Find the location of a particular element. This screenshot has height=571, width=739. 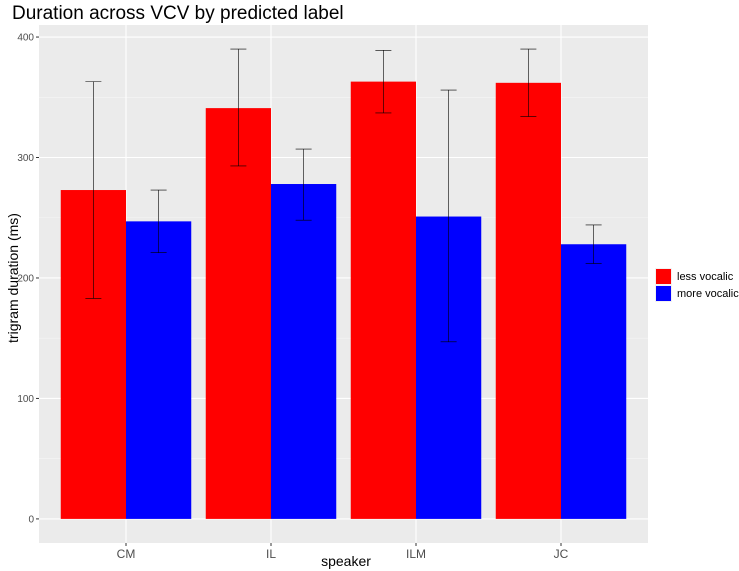

x-tick-label: CM is located at coordinates (126, 554).